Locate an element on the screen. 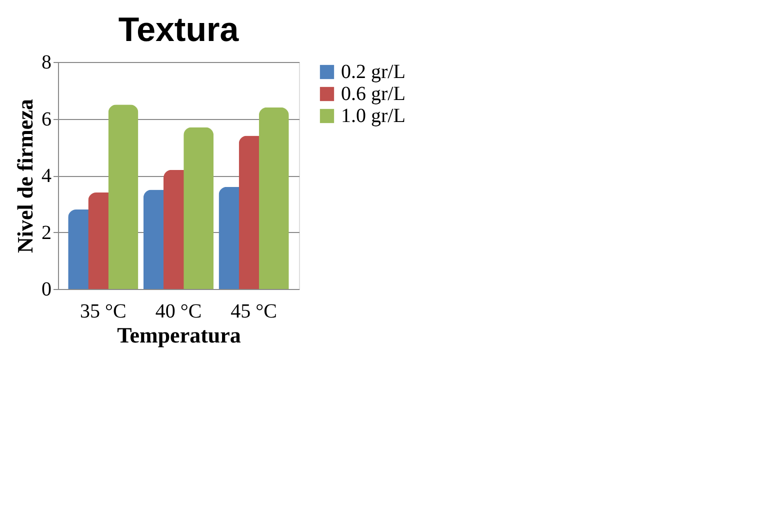  y-axis-title: Nivel de firmeza is located at coordinates (25, 176).